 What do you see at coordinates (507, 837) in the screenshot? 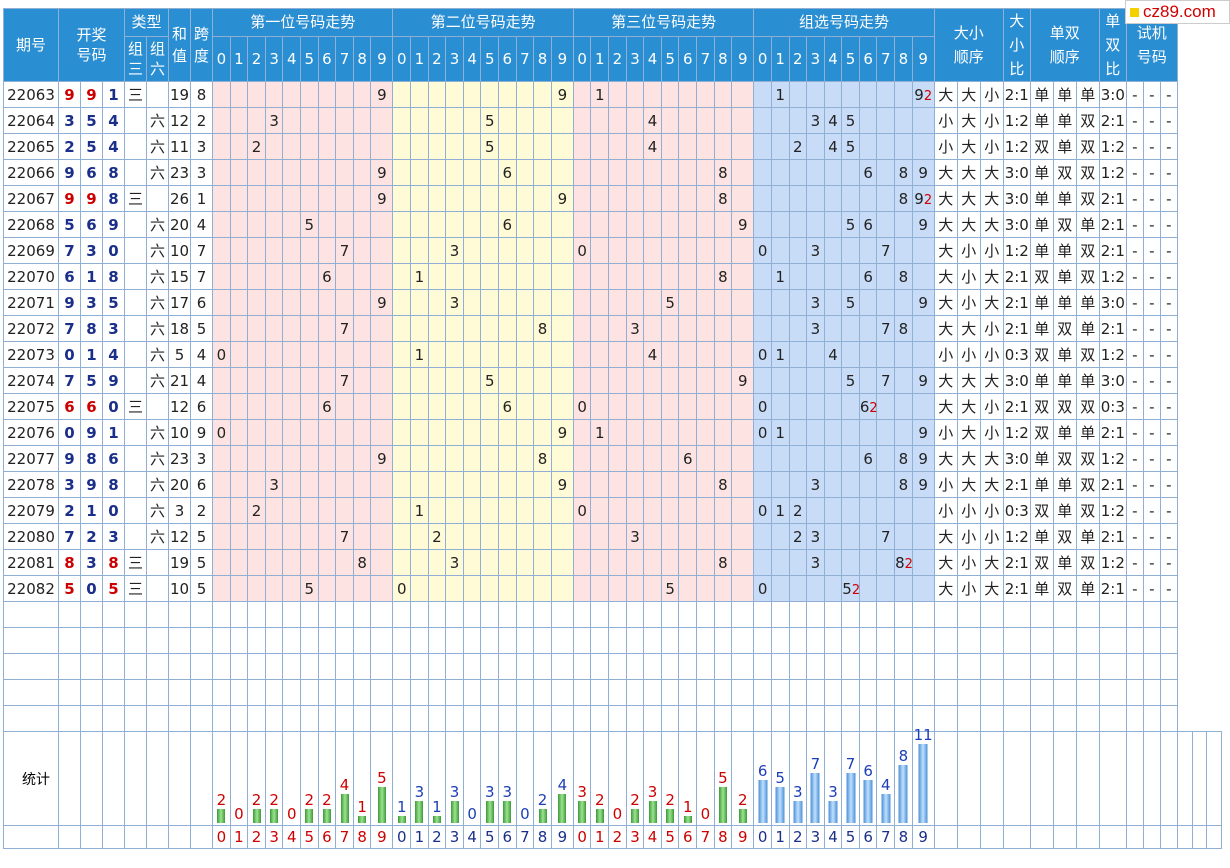
I see `axis-digit: 6` at bounding box center [507, 837].